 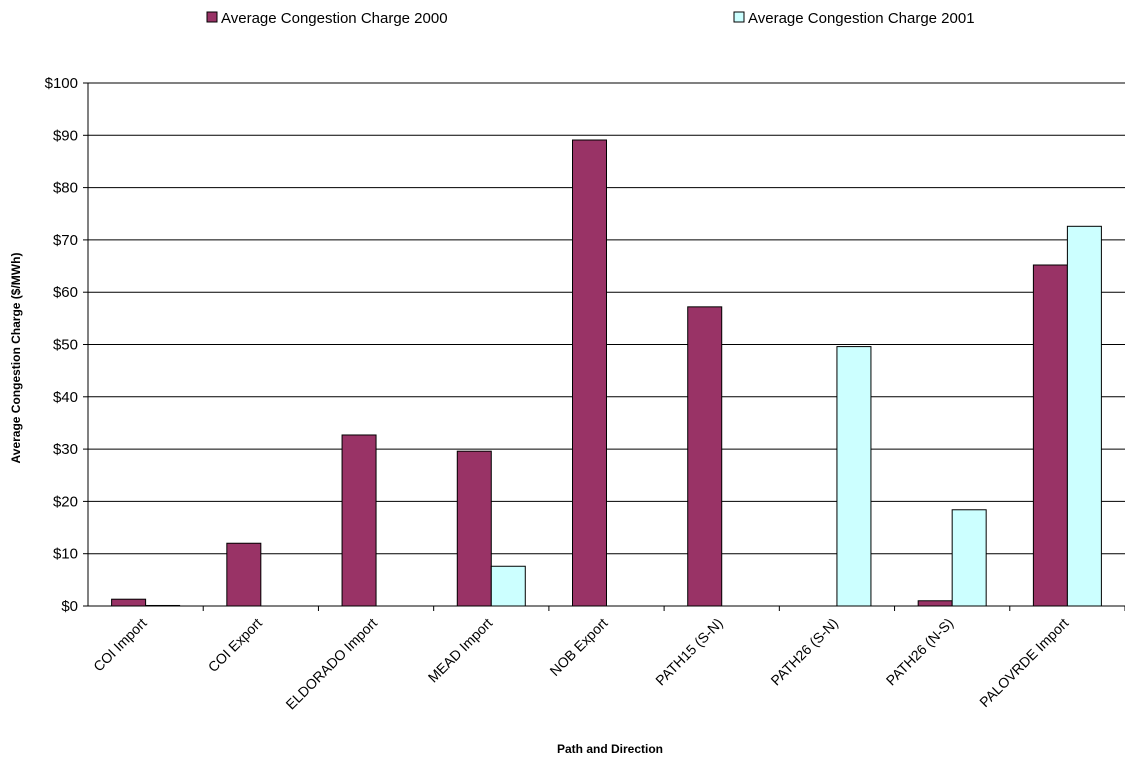 I want to click on y-axis-title: Average Congestion Charge ($/MWh), so click(x=16, y=358).